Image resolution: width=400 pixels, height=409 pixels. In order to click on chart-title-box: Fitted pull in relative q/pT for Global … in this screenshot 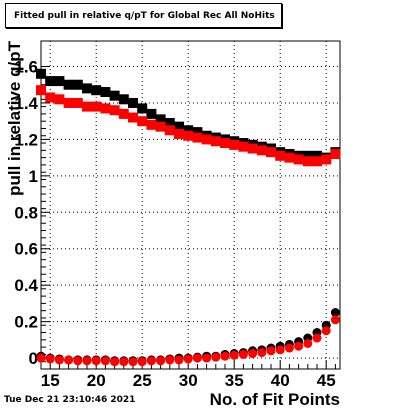, I will do `click(143, 15)`.